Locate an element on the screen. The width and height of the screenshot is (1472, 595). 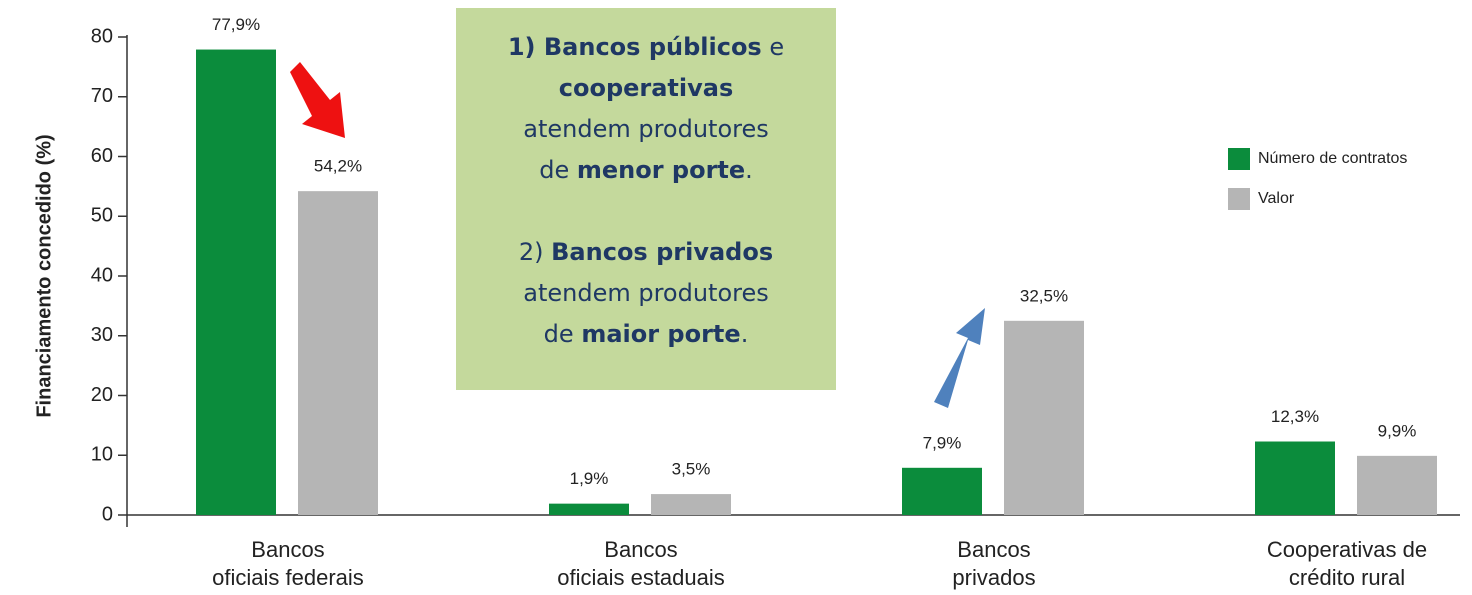
annotation-line: cooperativas is located at coordinates (646, 88).